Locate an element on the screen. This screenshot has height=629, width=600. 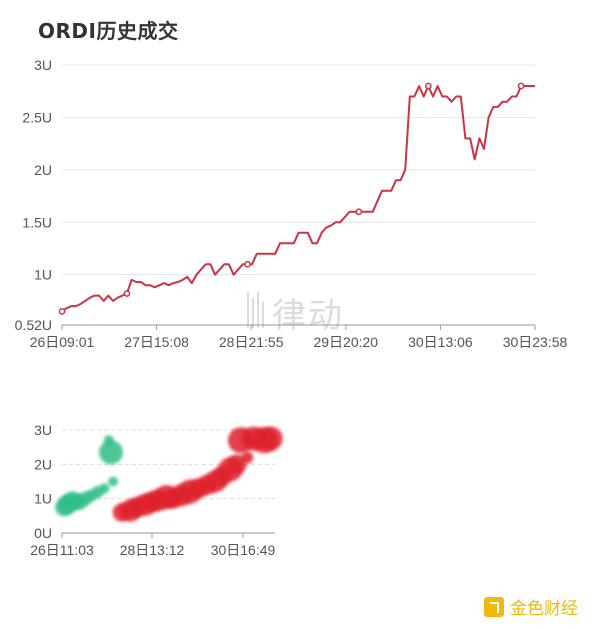
chart-title: ORDI历史成交 is located at coordinates (108, 31).